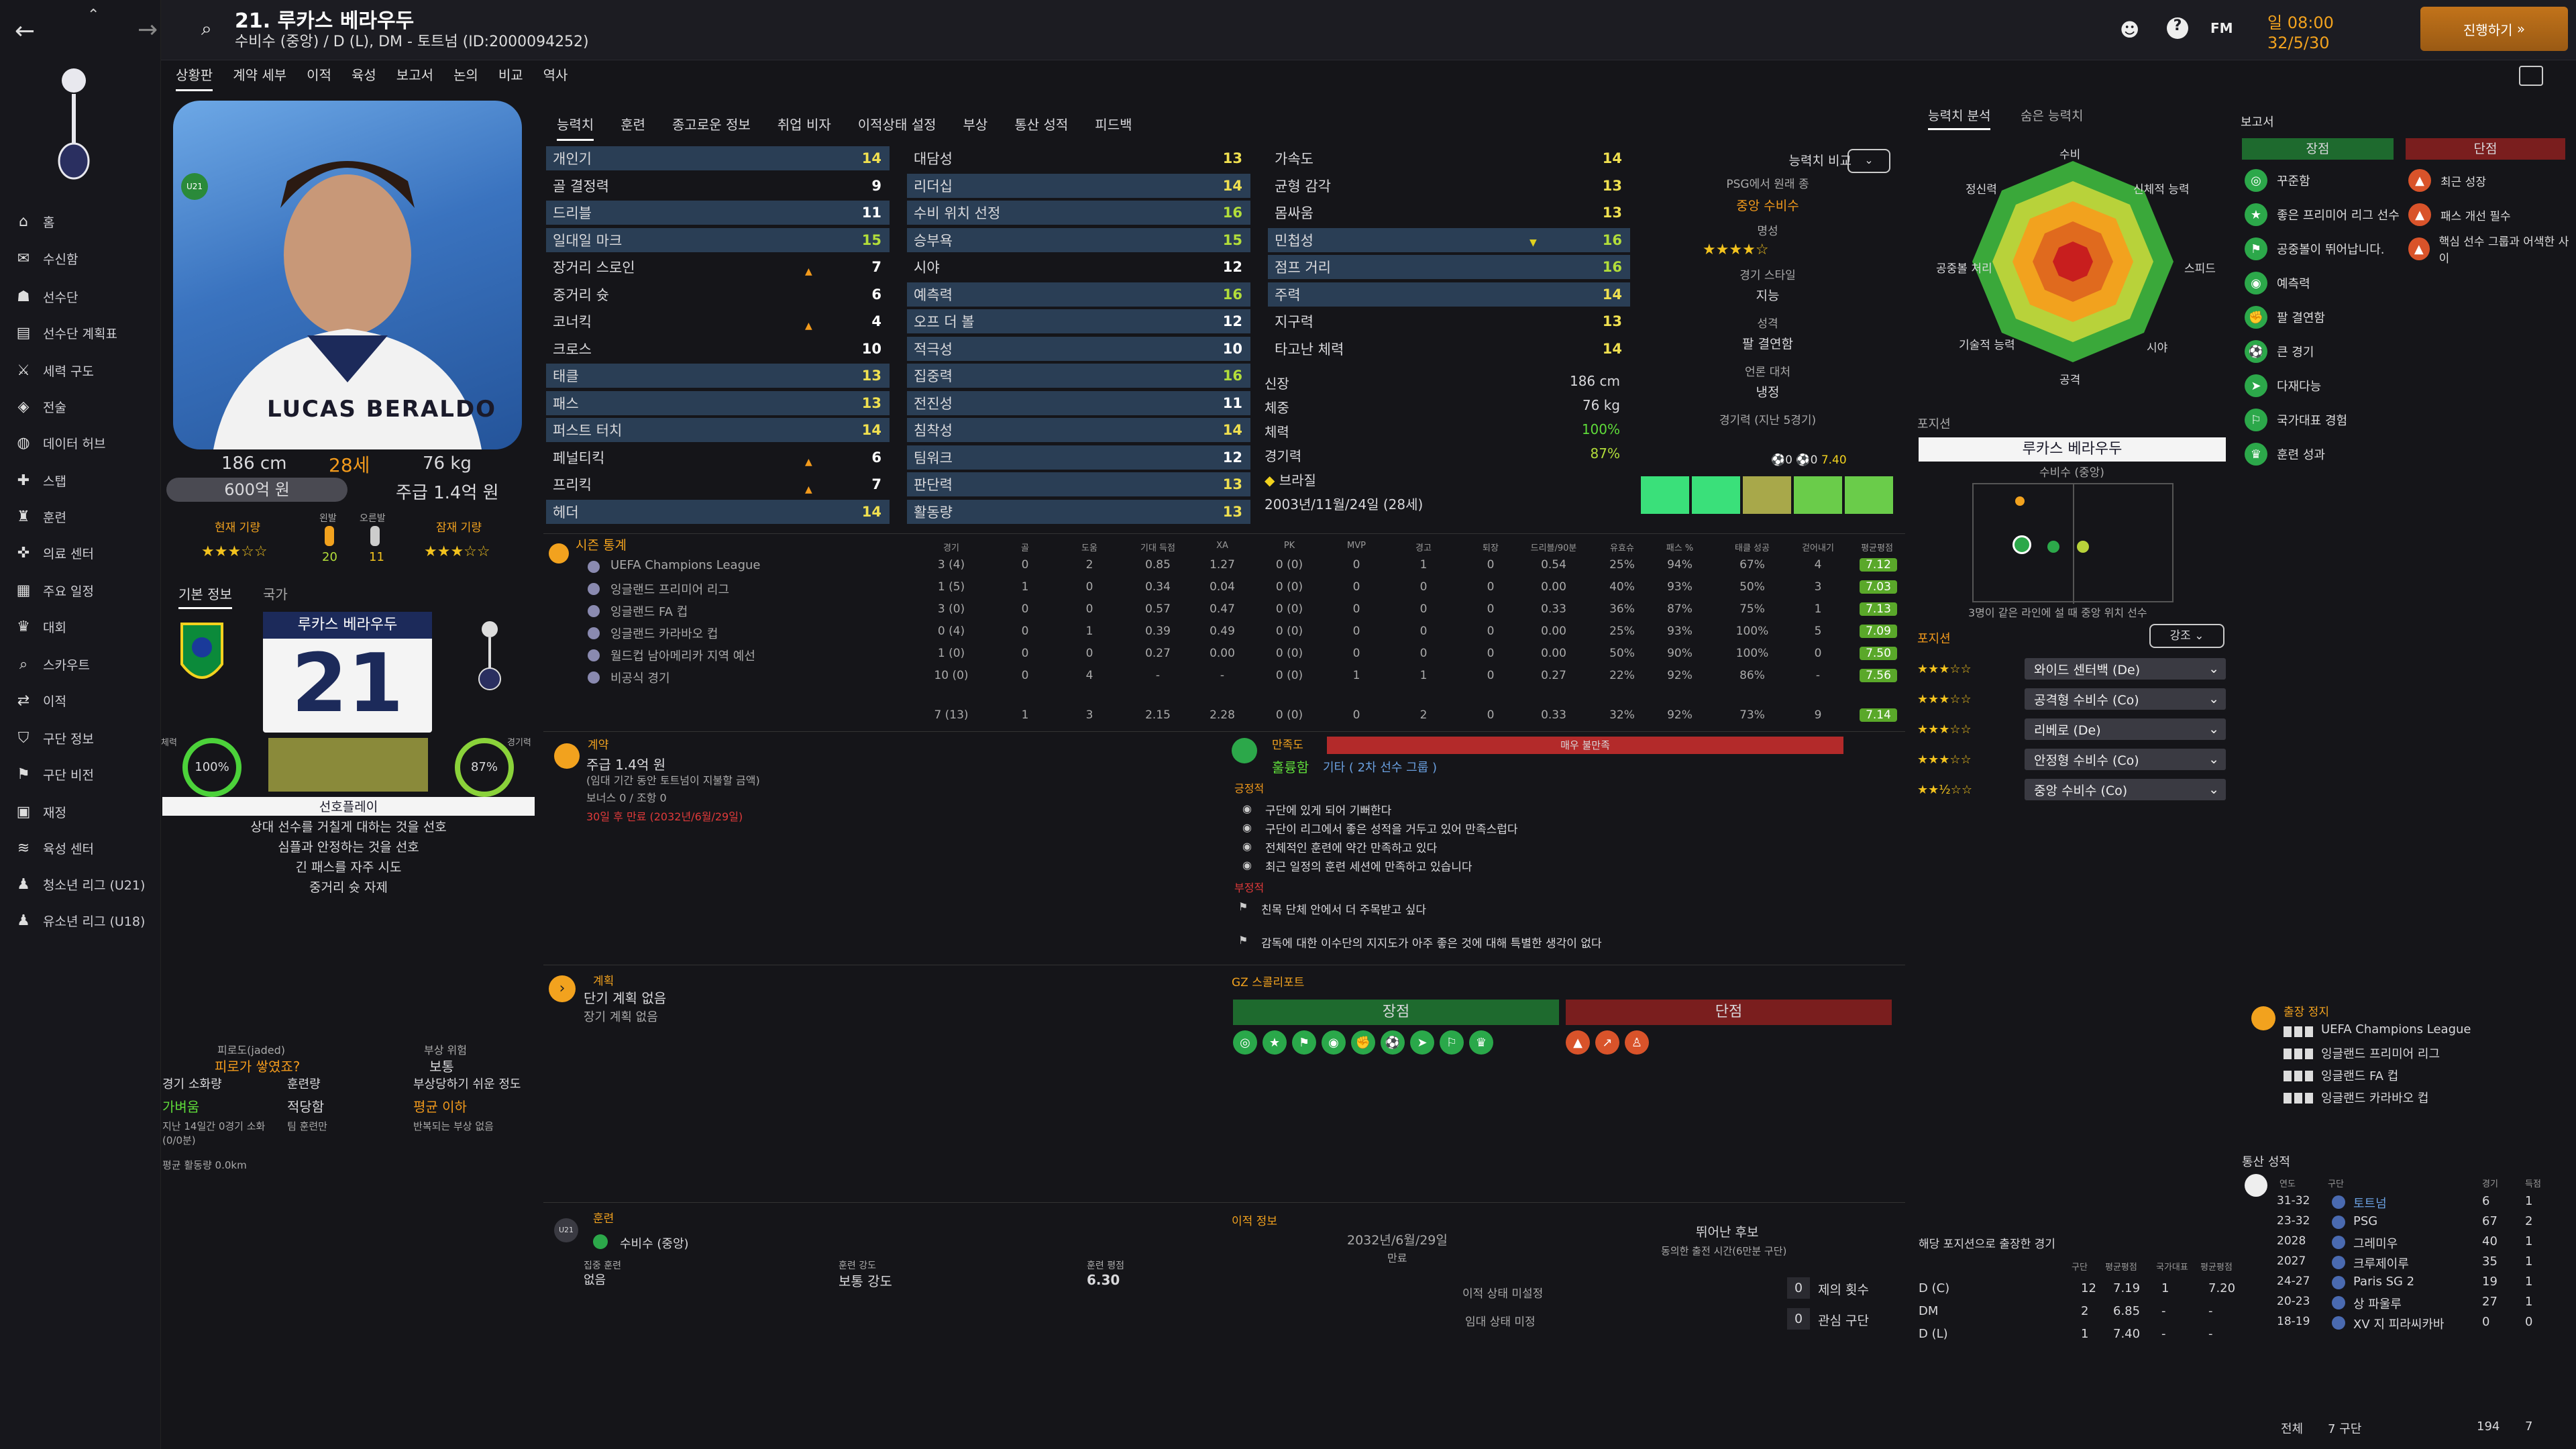  I want to click on continue-button: 진행하기 », so click(2494, 29).